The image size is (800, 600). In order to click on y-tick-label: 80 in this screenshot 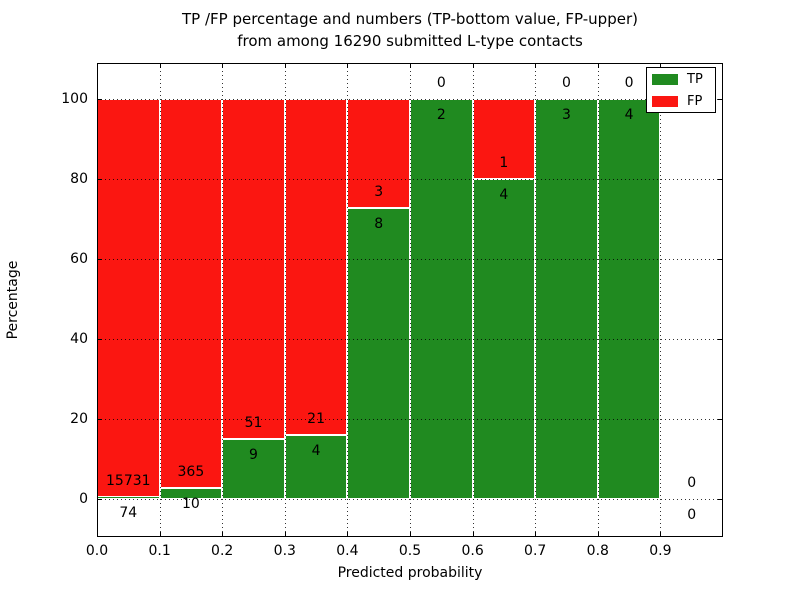, I will do `click(79, 179)`.